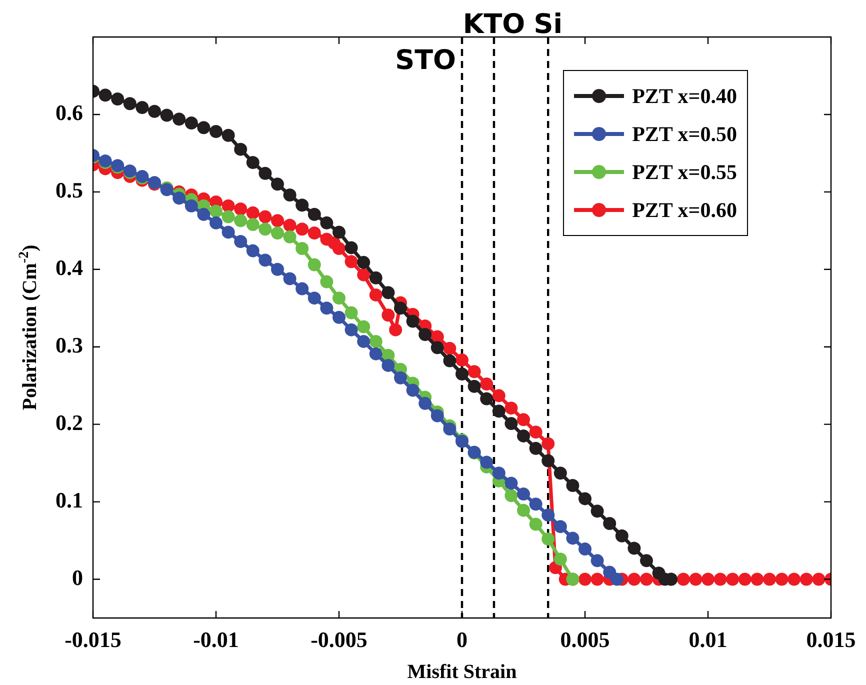 This screenshot has height=685, width=866. I want to click on y-tick-label: 0.2, so click(69, 423).